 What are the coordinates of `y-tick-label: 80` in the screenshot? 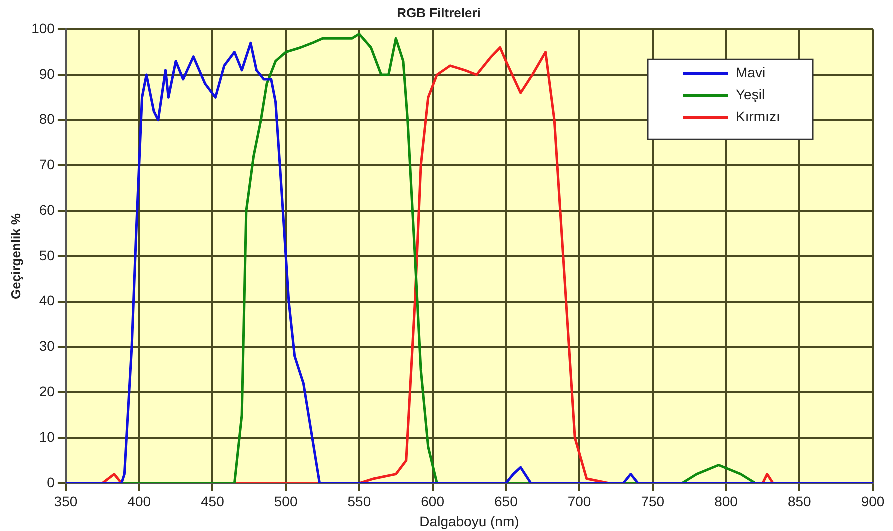 It's located at (47, 119).